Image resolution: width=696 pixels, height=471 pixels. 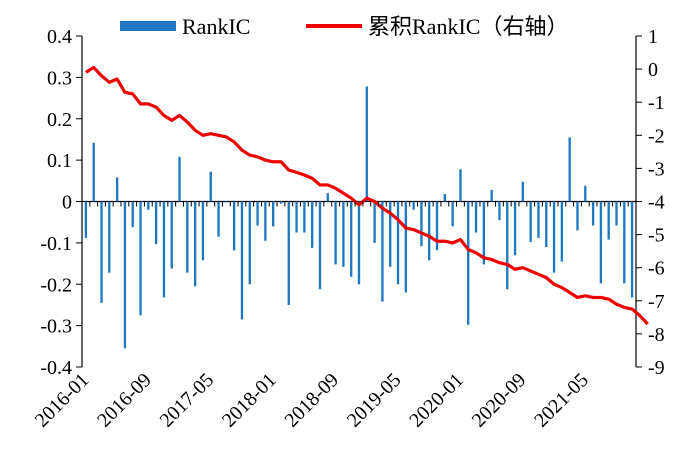 What do you see at coordinates (656, 203) in the screenshot?
I see `right-y-tick-label: -4` at bounding box center [656, 203].